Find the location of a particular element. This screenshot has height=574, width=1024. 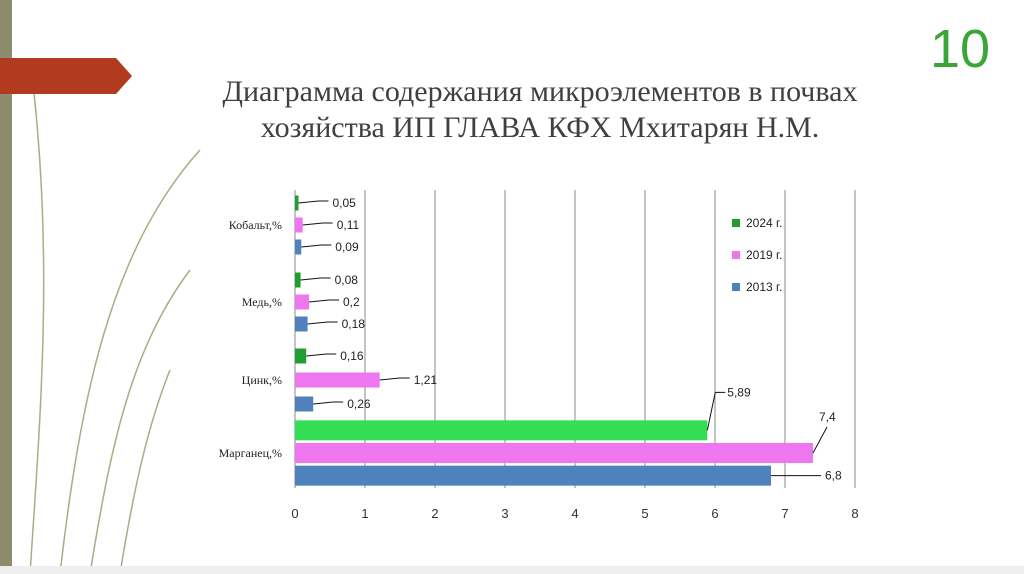

data-label: 0,05 is located at coordinates (345, 203).